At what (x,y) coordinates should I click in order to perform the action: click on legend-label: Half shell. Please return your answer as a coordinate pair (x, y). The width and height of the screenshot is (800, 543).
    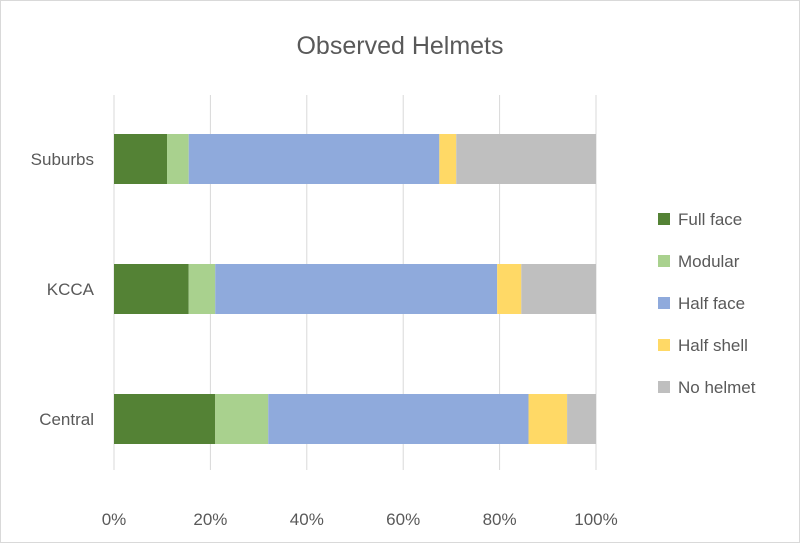
    Looking at the image, I should click on (713, 345).